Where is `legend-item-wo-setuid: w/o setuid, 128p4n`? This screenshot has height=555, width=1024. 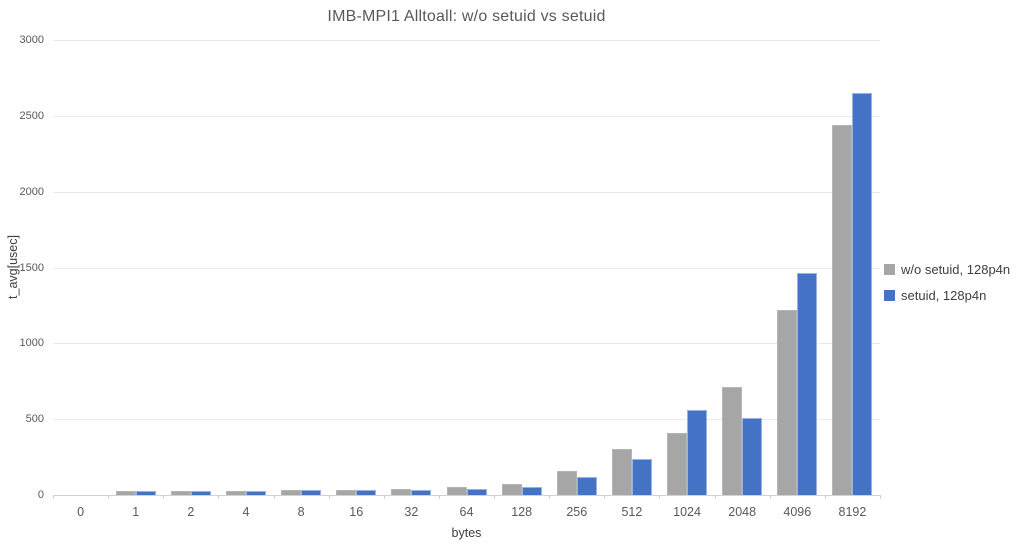 legend-item-wo-setuid: w/o setuid, 128p4n is located at coordinates (947, 269).